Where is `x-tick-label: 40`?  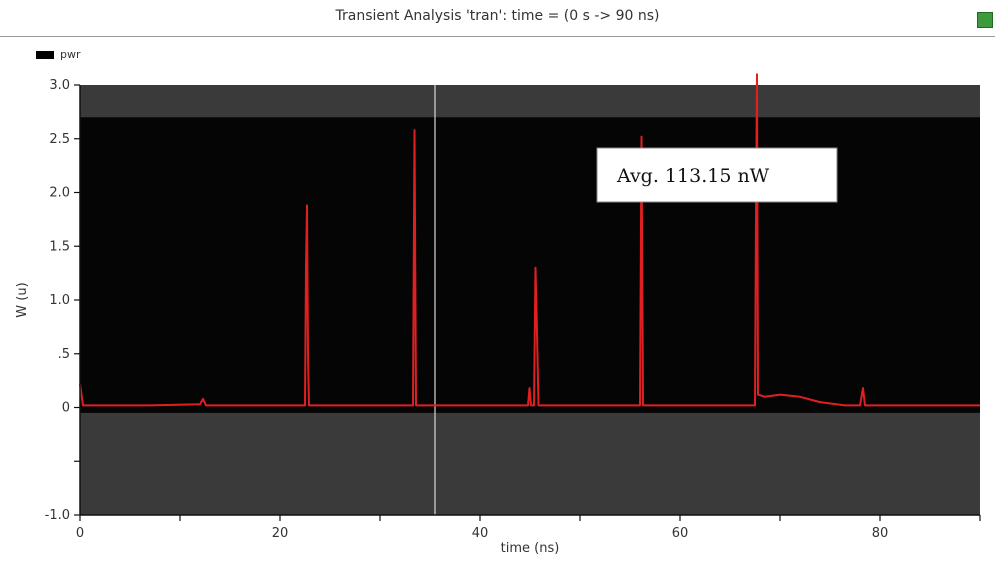
x-tick-label: 40 is located at coordinates (480, 533).